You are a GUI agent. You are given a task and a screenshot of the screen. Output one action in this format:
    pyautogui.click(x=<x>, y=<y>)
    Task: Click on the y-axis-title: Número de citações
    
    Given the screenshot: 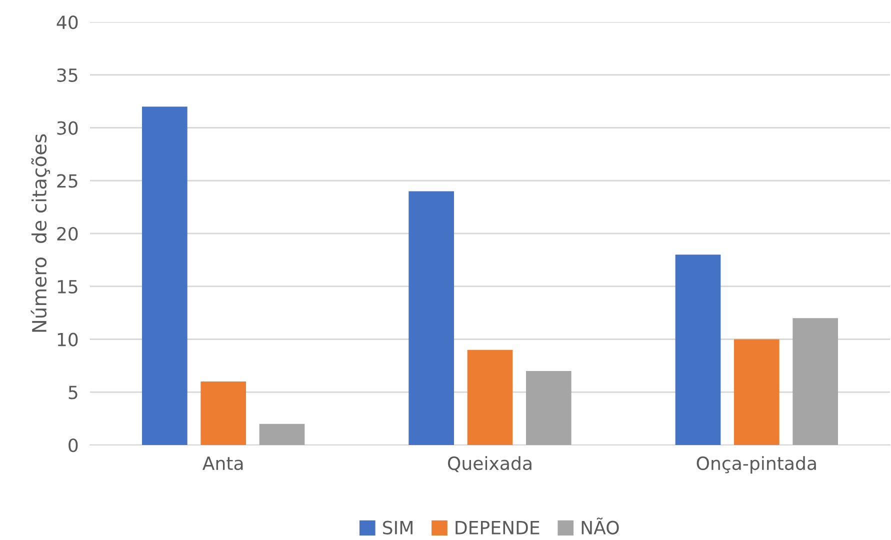 What is the action you would take?
    pyautogui.click(x=40, y=233)
    